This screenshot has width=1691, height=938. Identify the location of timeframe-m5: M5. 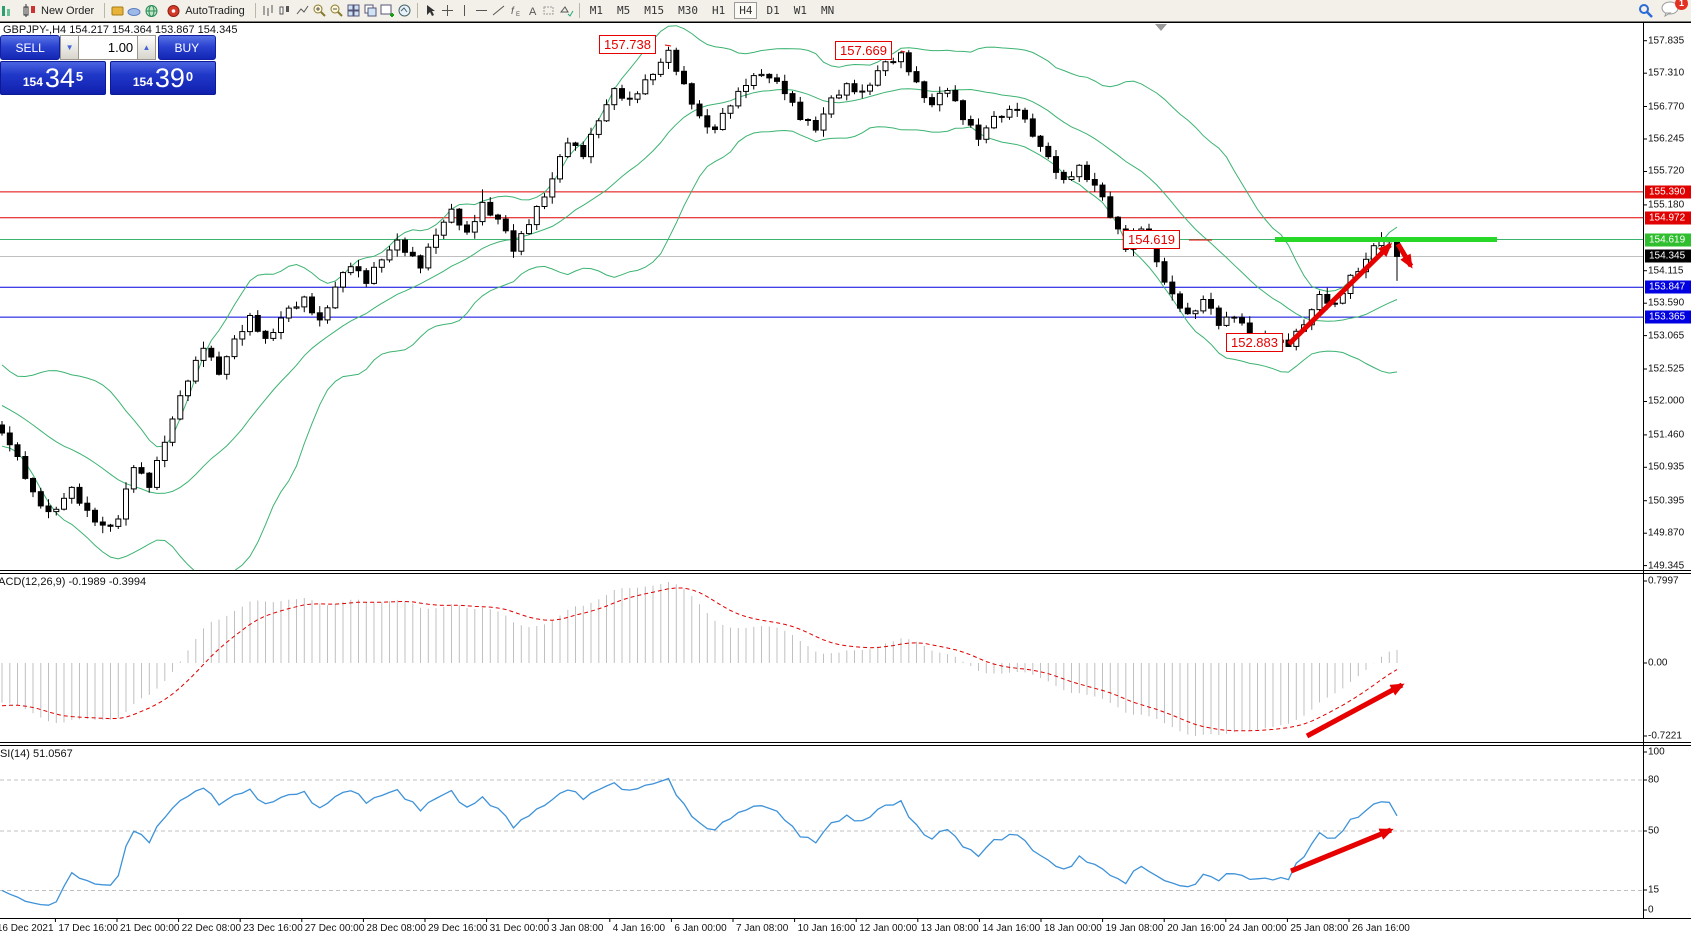
(623, 10).